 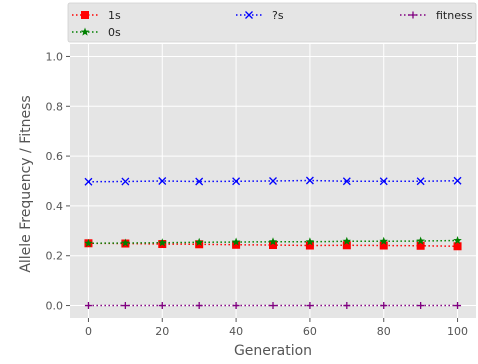 I want to click on legend: 1s ?s fitness 0s, so click(x=272, y=22).